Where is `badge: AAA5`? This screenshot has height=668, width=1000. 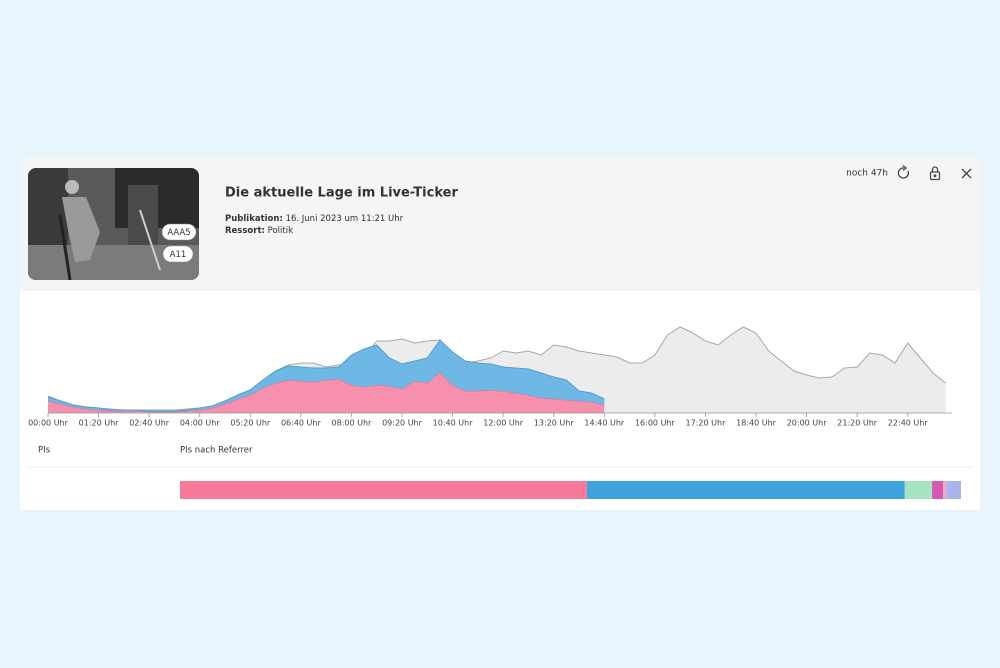 badge: AAA5 is located at coordinates (179, 232).